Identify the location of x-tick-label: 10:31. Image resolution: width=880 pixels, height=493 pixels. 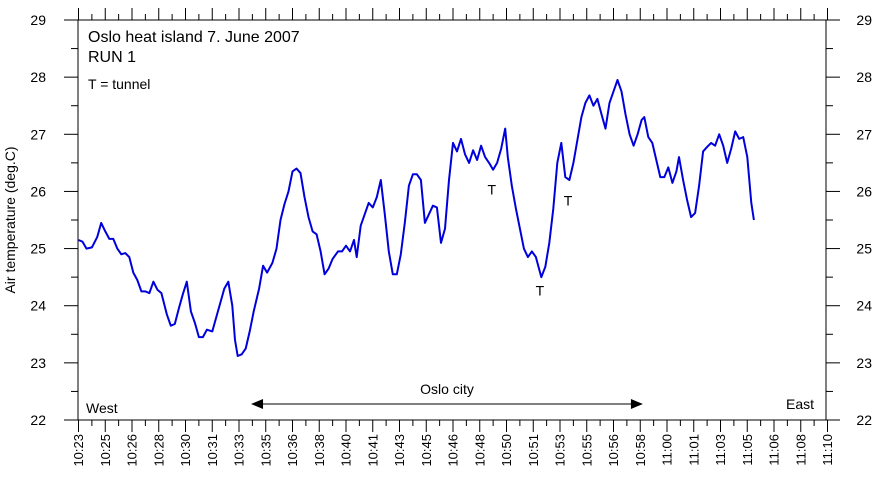
(212, 450).